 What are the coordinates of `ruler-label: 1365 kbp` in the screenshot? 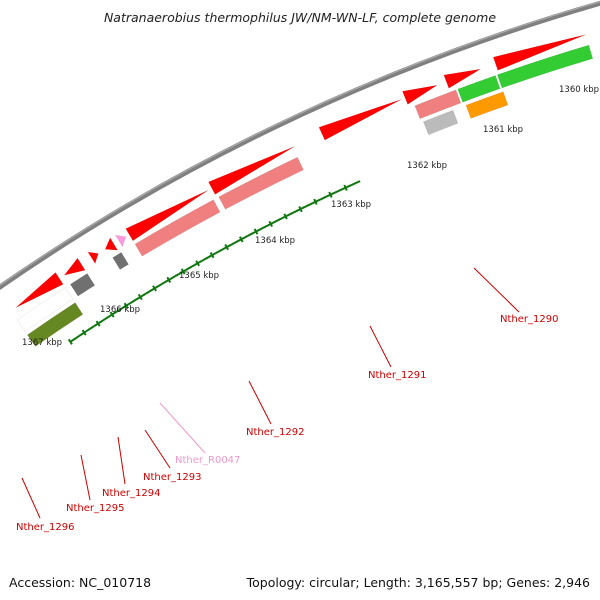 It's located at (199, 276).